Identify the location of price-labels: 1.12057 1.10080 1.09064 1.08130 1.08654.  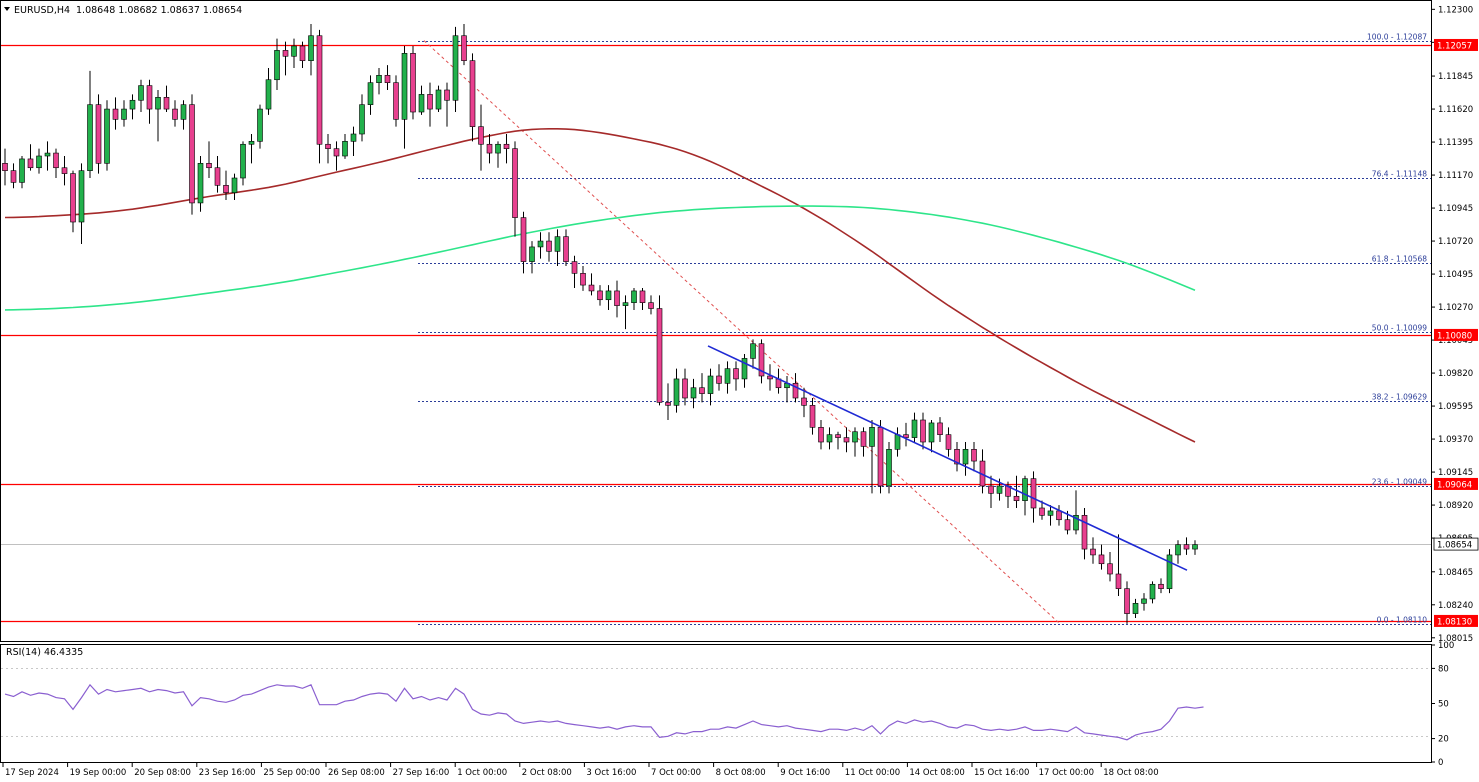
(1456, 332).